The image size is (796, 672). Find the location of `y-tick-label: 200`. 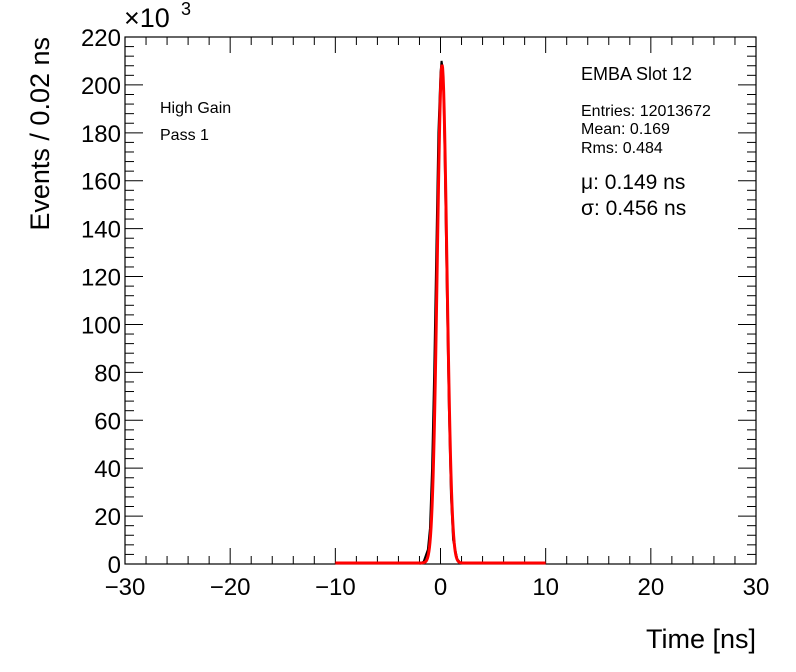

y-tick-label: 200 is located at coordinates (101, 86).